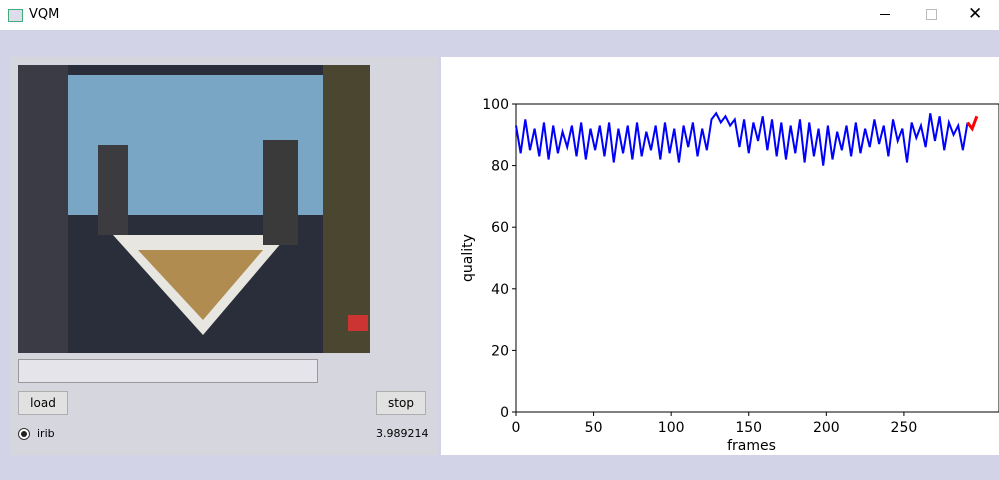  I want to click on path-field, so click(168, 371).